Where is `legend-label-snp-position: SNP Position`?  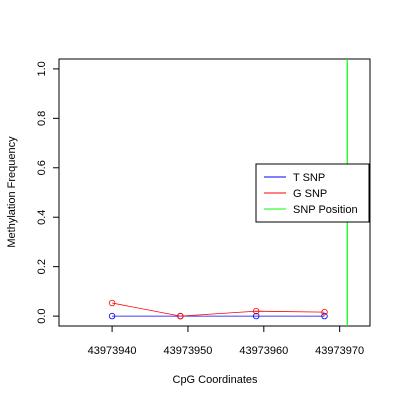
legend-label-snp-position: SNP Position is located at coordinates (325, 210).